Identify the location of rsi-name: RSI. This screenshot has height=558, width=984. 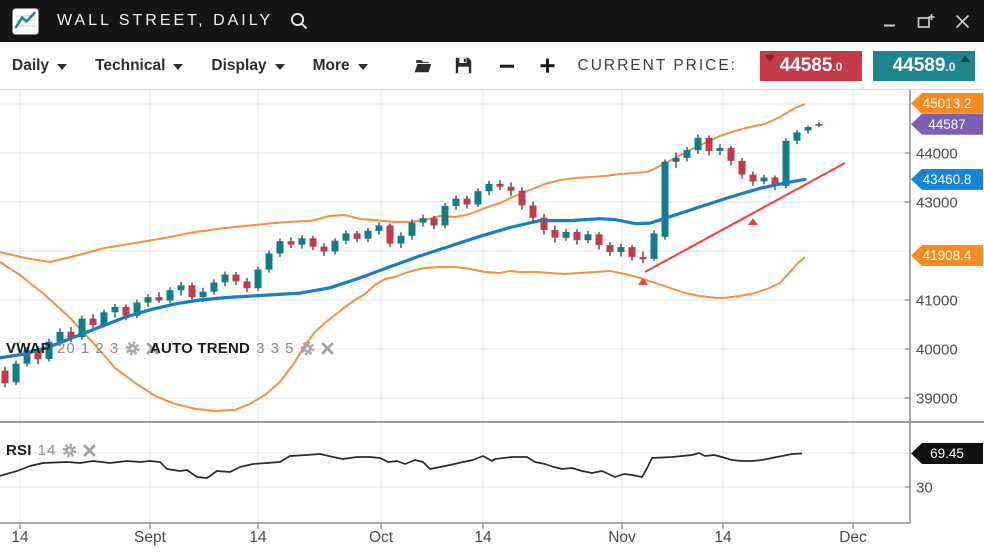
(19, 450).